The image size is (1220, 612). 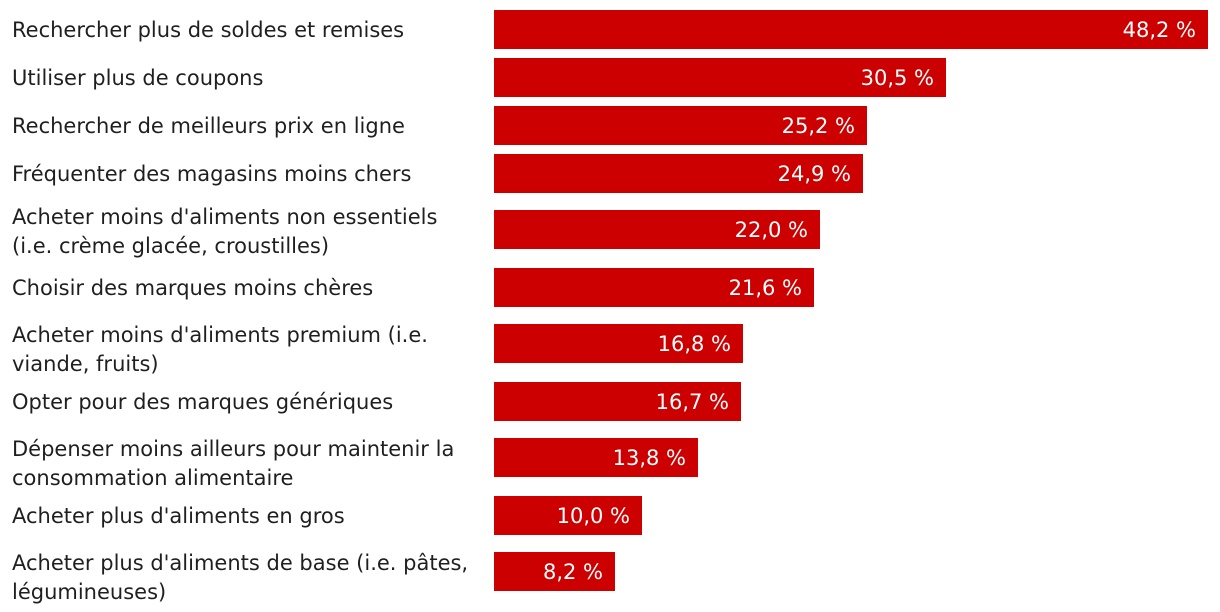 What do you see at coordinates (208, 29) in the screenshot?
I see `category-label: Rechercher plus de soldes et remises` at bounding box center [208, 29].